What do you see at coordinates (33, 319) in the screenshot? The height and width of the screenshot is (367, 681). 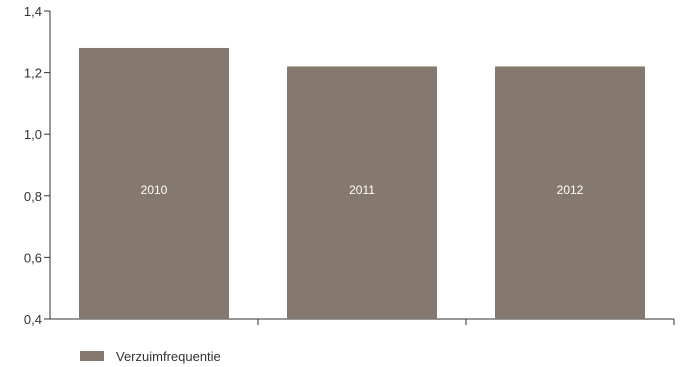 I see `y-tick-label: 0,4` at bounding box center [33, 319].